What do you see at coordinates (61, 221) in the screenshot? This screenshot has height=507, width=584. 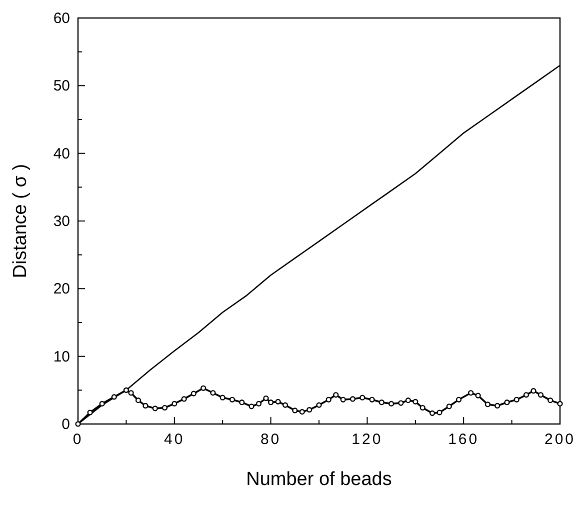 I see `y-tick-label: 30` at bounding box center [61, 221].